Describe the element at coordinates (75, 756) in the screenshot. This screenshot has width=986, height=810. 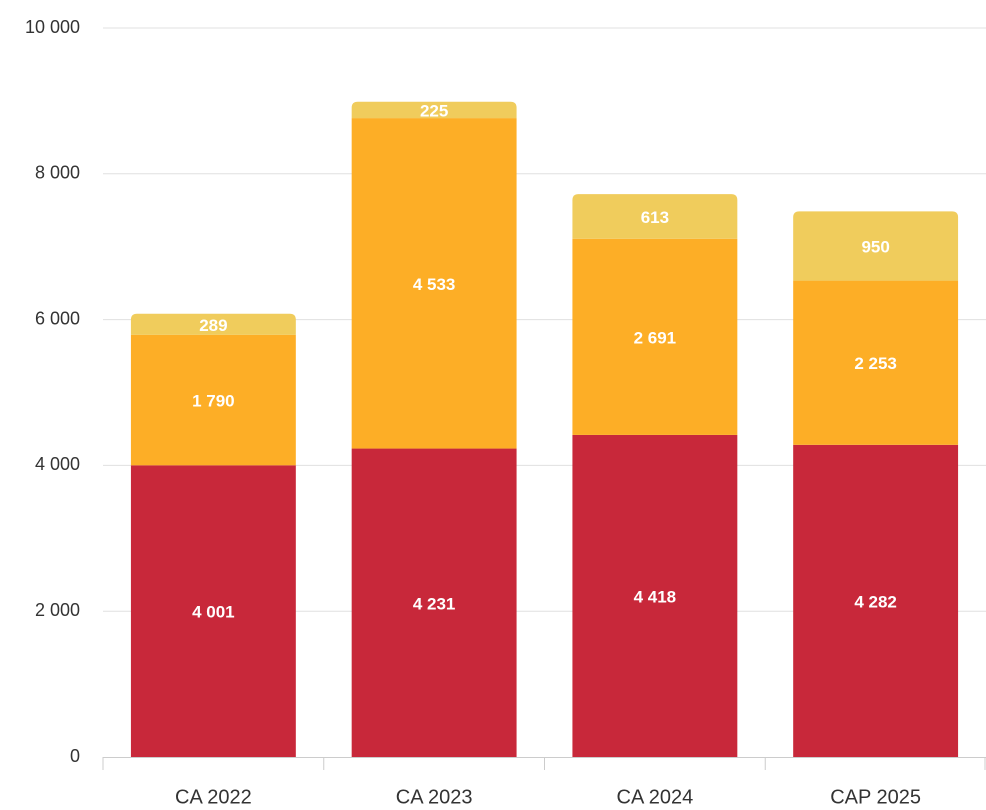
I see `y-tick-label: 0` at that location.